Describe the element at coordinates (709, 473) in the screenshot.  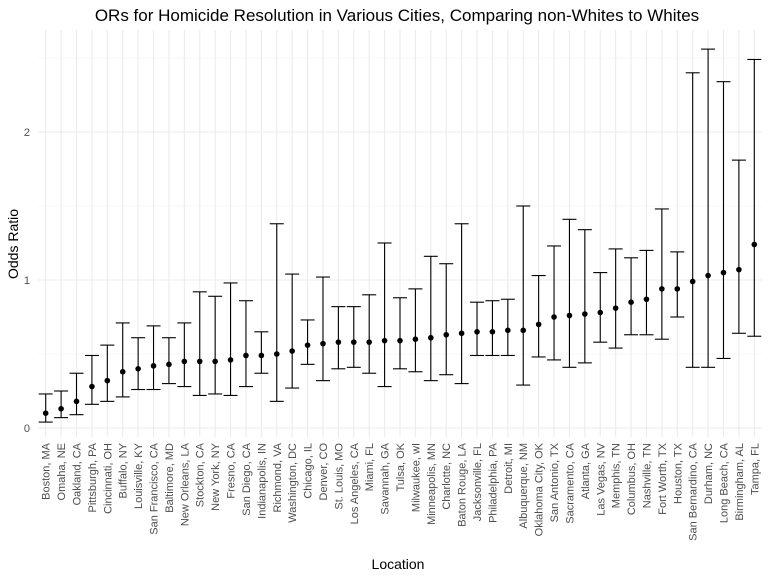
I see `x-tick-label: Durham, NC` at that location.